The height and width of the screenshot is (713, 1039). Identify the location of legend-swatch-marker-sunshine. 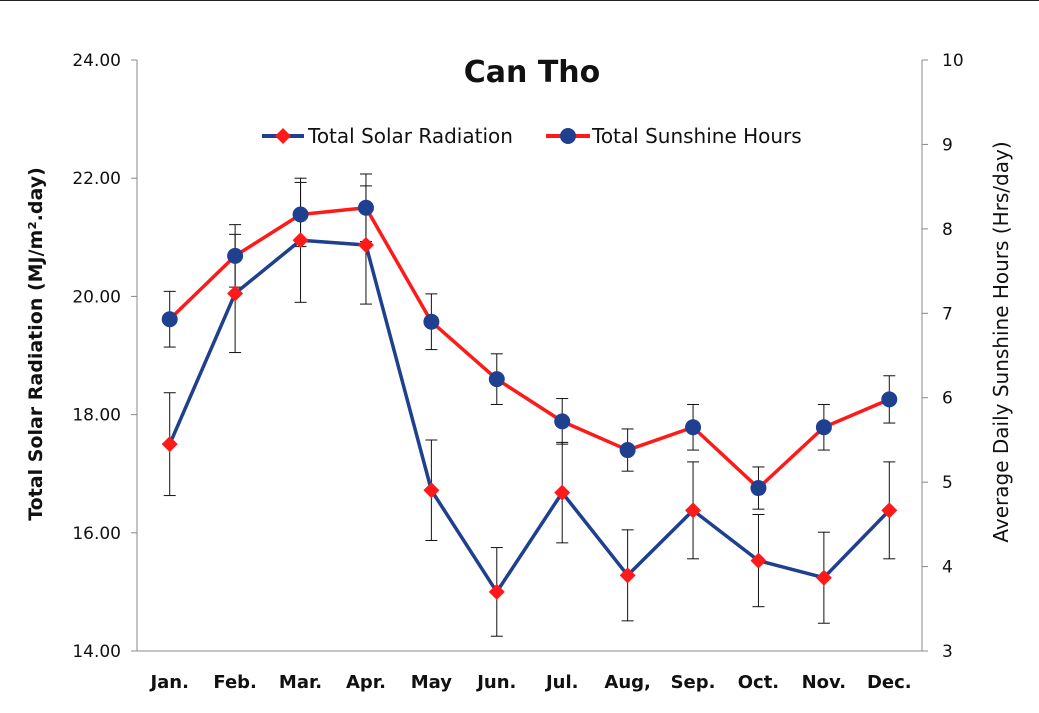
(568, 136).